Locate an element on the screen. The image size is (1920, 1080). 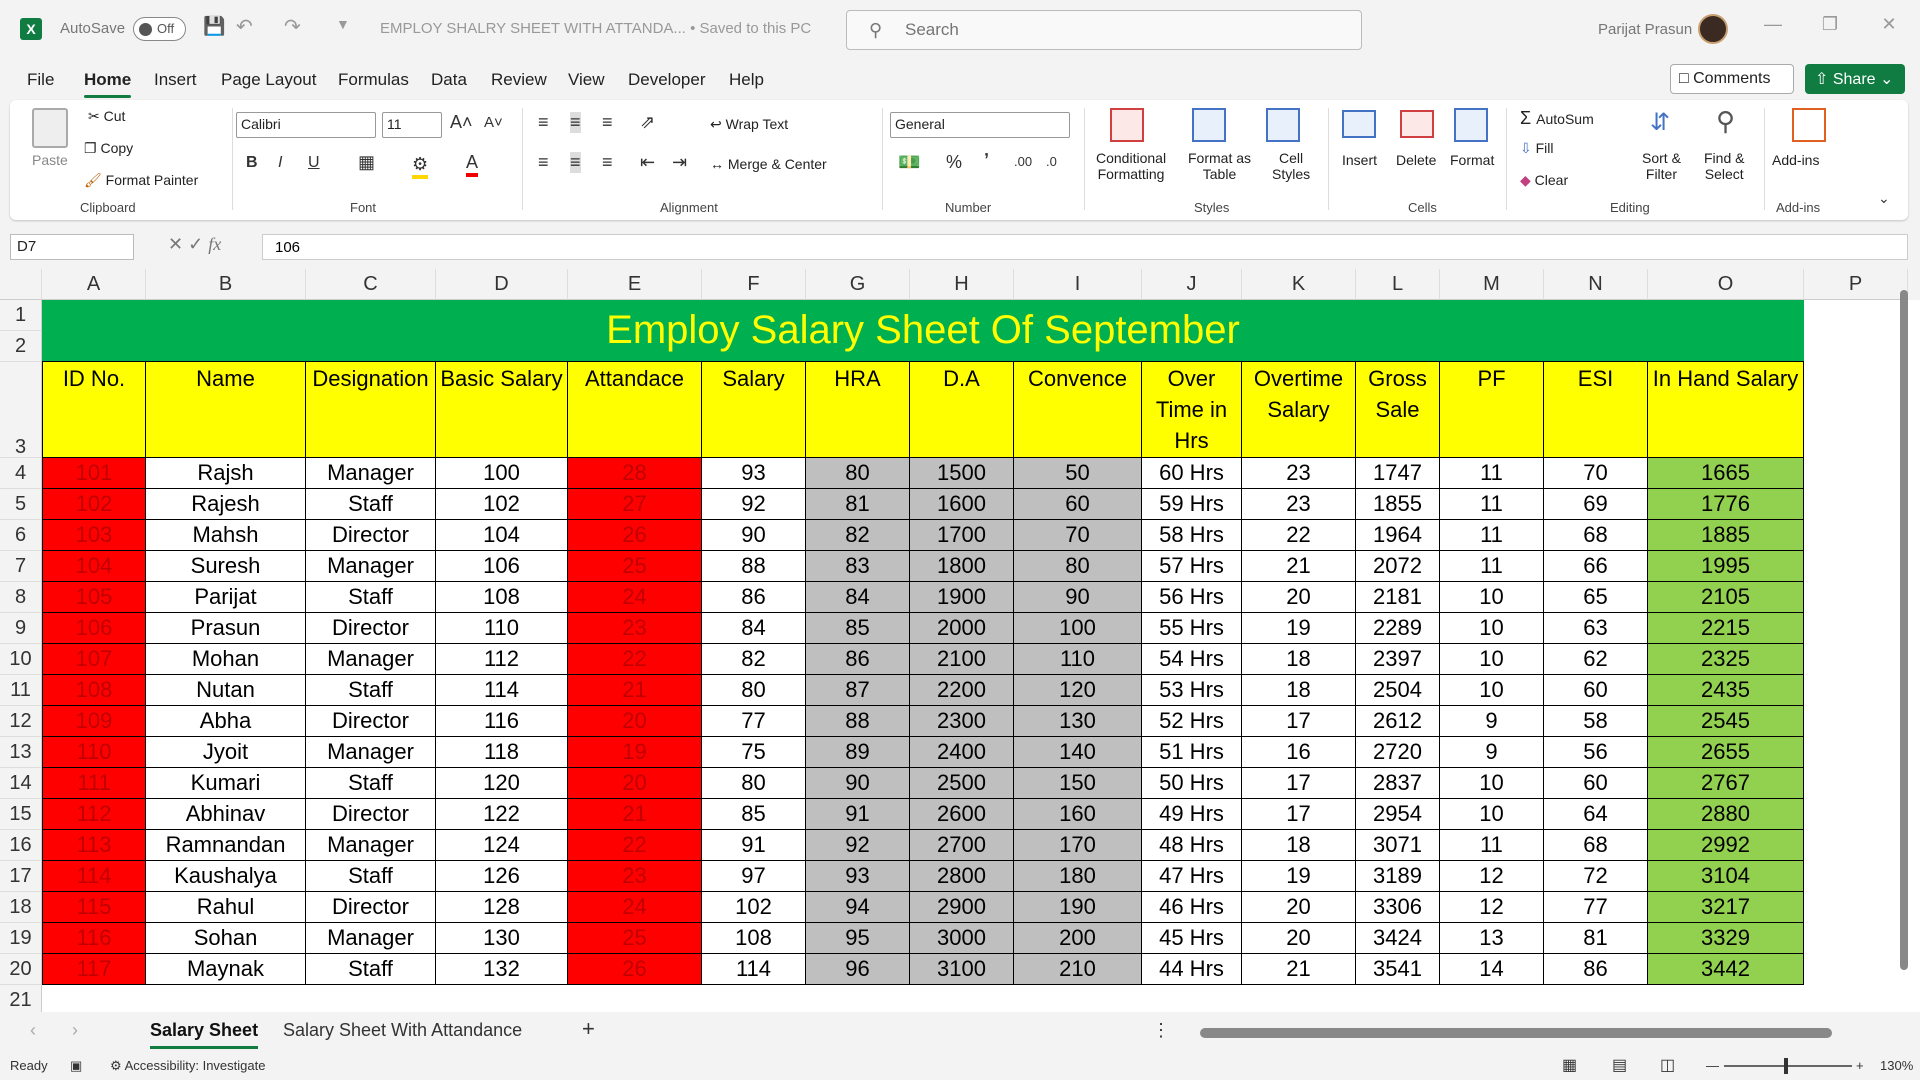
name-box: D7 is located at coordinates (72, 247).